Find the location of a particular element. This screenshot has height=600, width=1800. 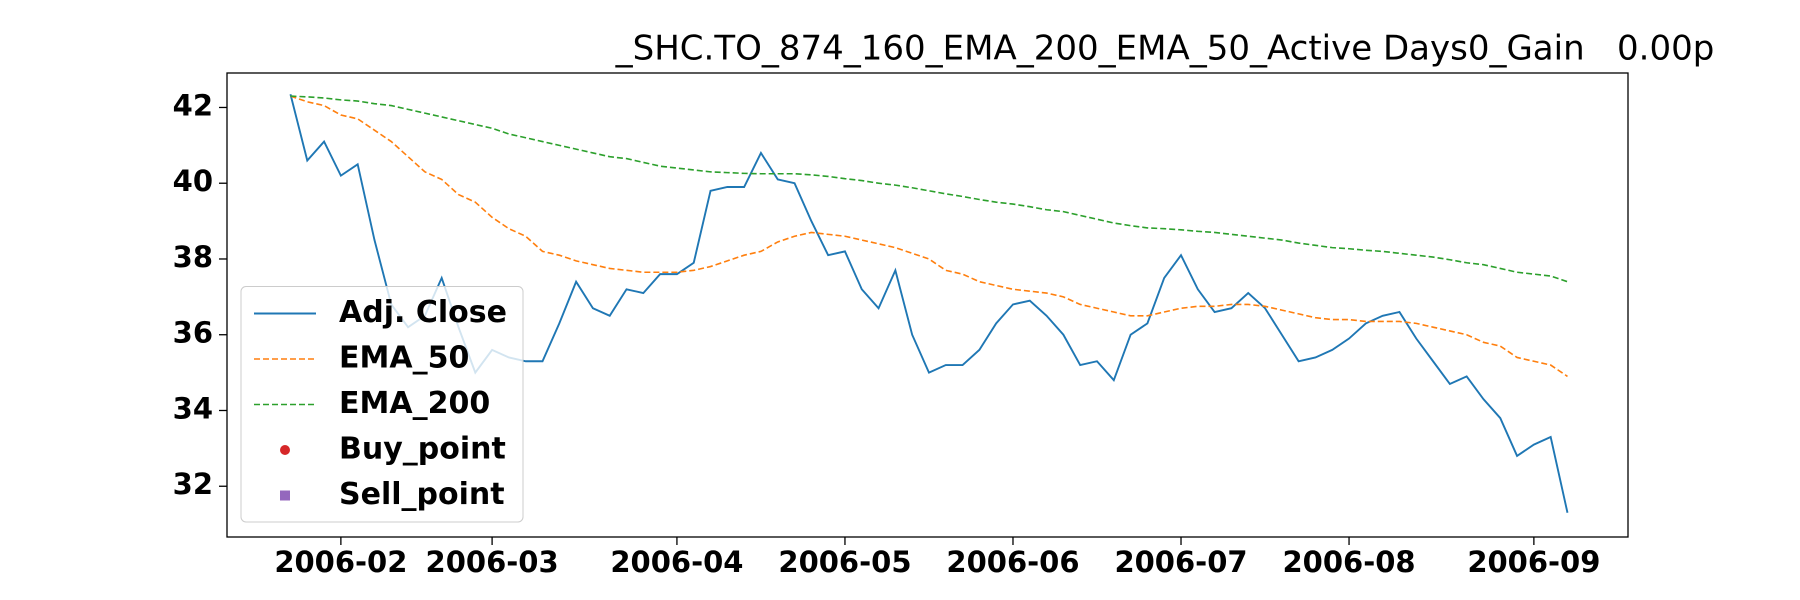

x-tick-label: 2006-06 is located at coordinates (1012, 562).